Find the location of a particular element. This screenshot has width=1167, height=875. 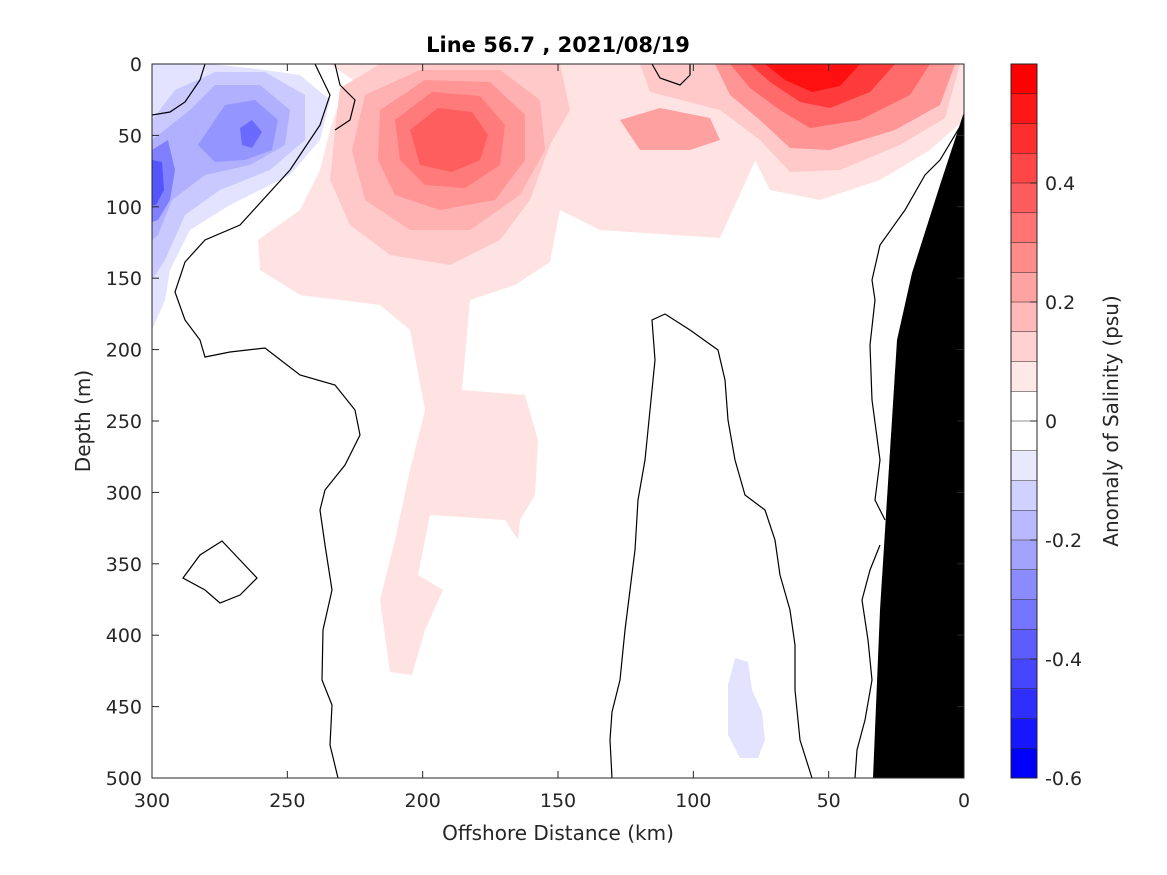

x-tick-label: 200 is located at coordinates (423, 801).